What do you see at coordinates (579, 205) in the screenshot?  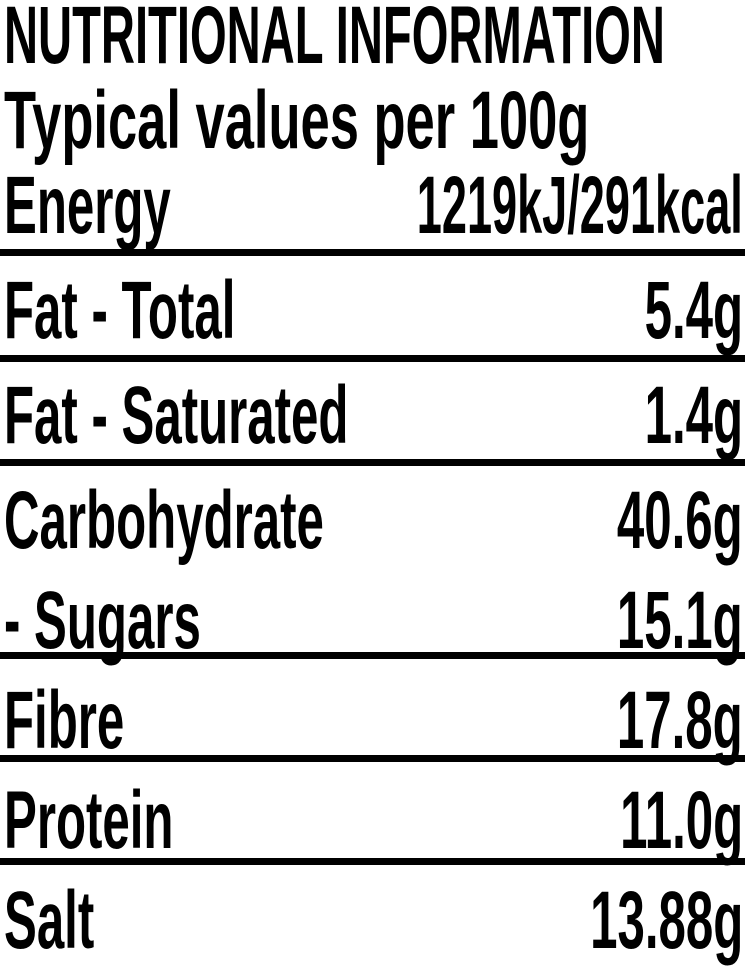 I see `row-value-energy: 1219kJ/291kcal` at bounding box center [579, 205].